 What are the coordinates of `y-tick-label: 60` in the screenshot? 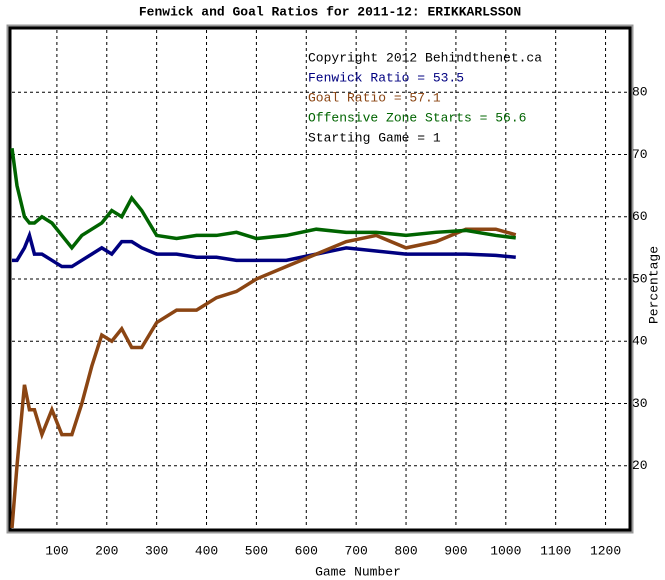 It's located at (640, 216).